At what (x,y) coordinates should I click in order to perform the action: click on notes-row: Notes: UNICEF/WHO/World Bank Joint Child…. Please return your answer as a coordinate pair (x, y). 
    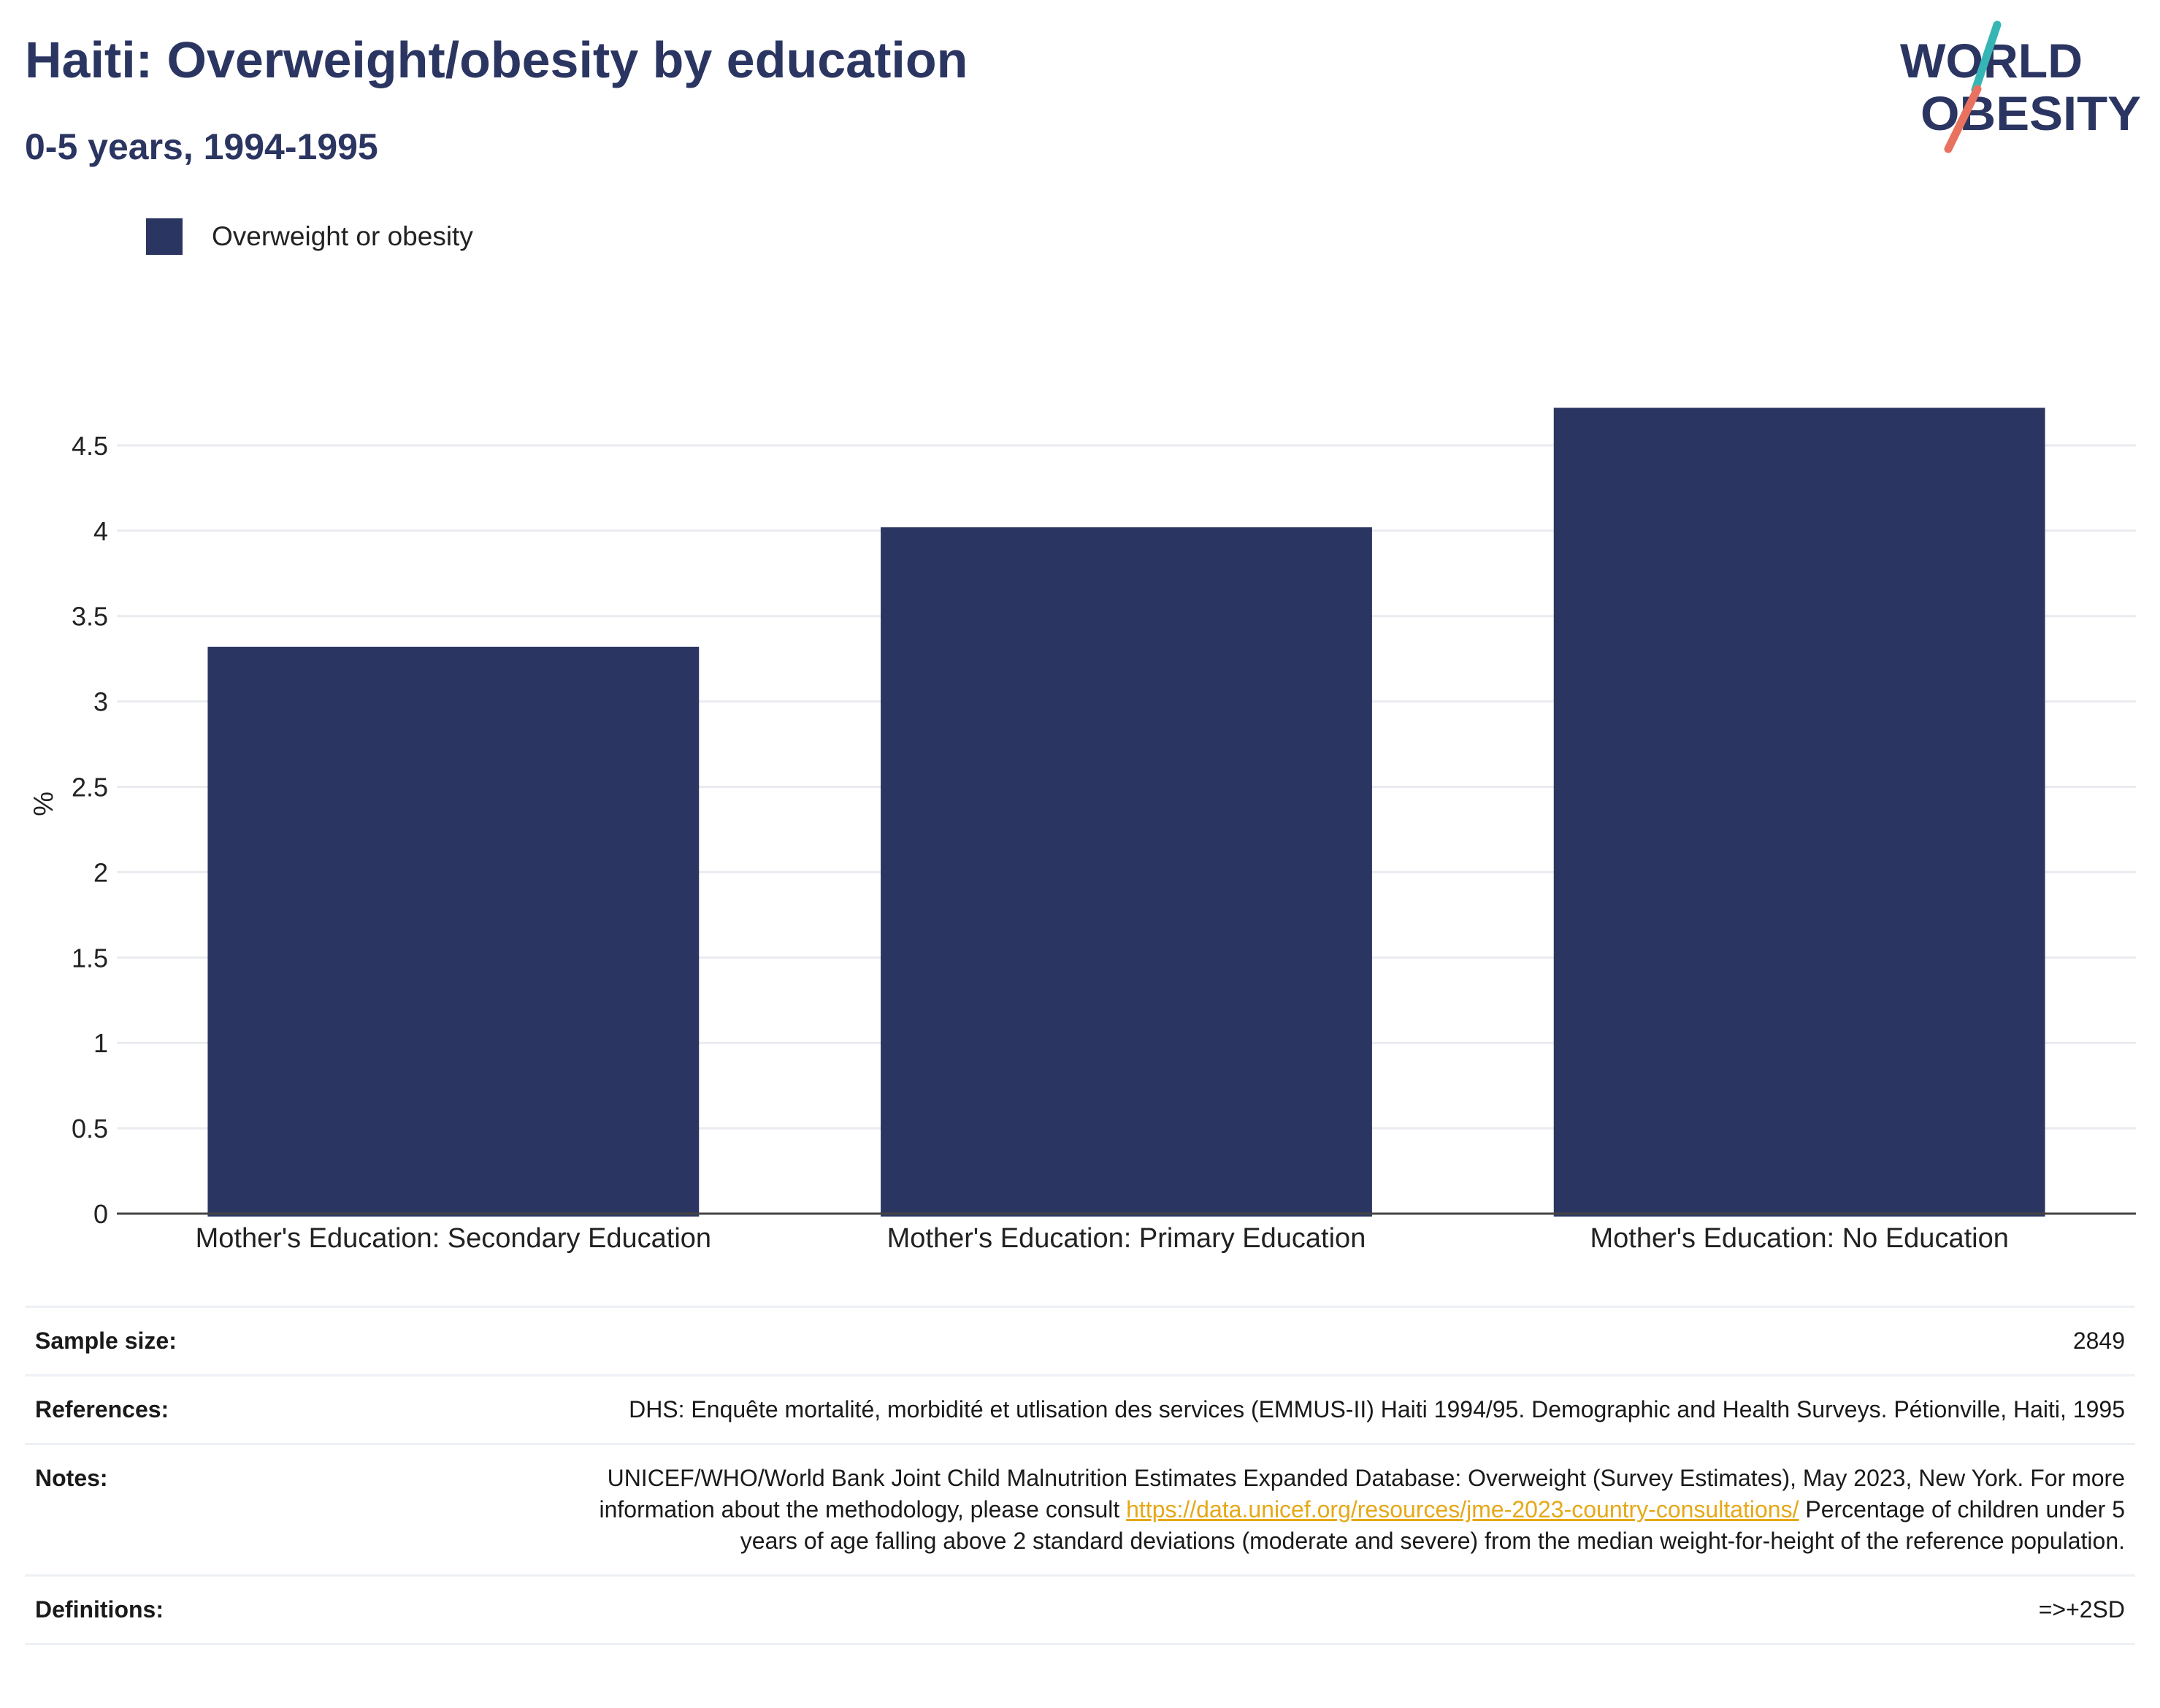
    Looking at the image, I should click on (1080, 1508).